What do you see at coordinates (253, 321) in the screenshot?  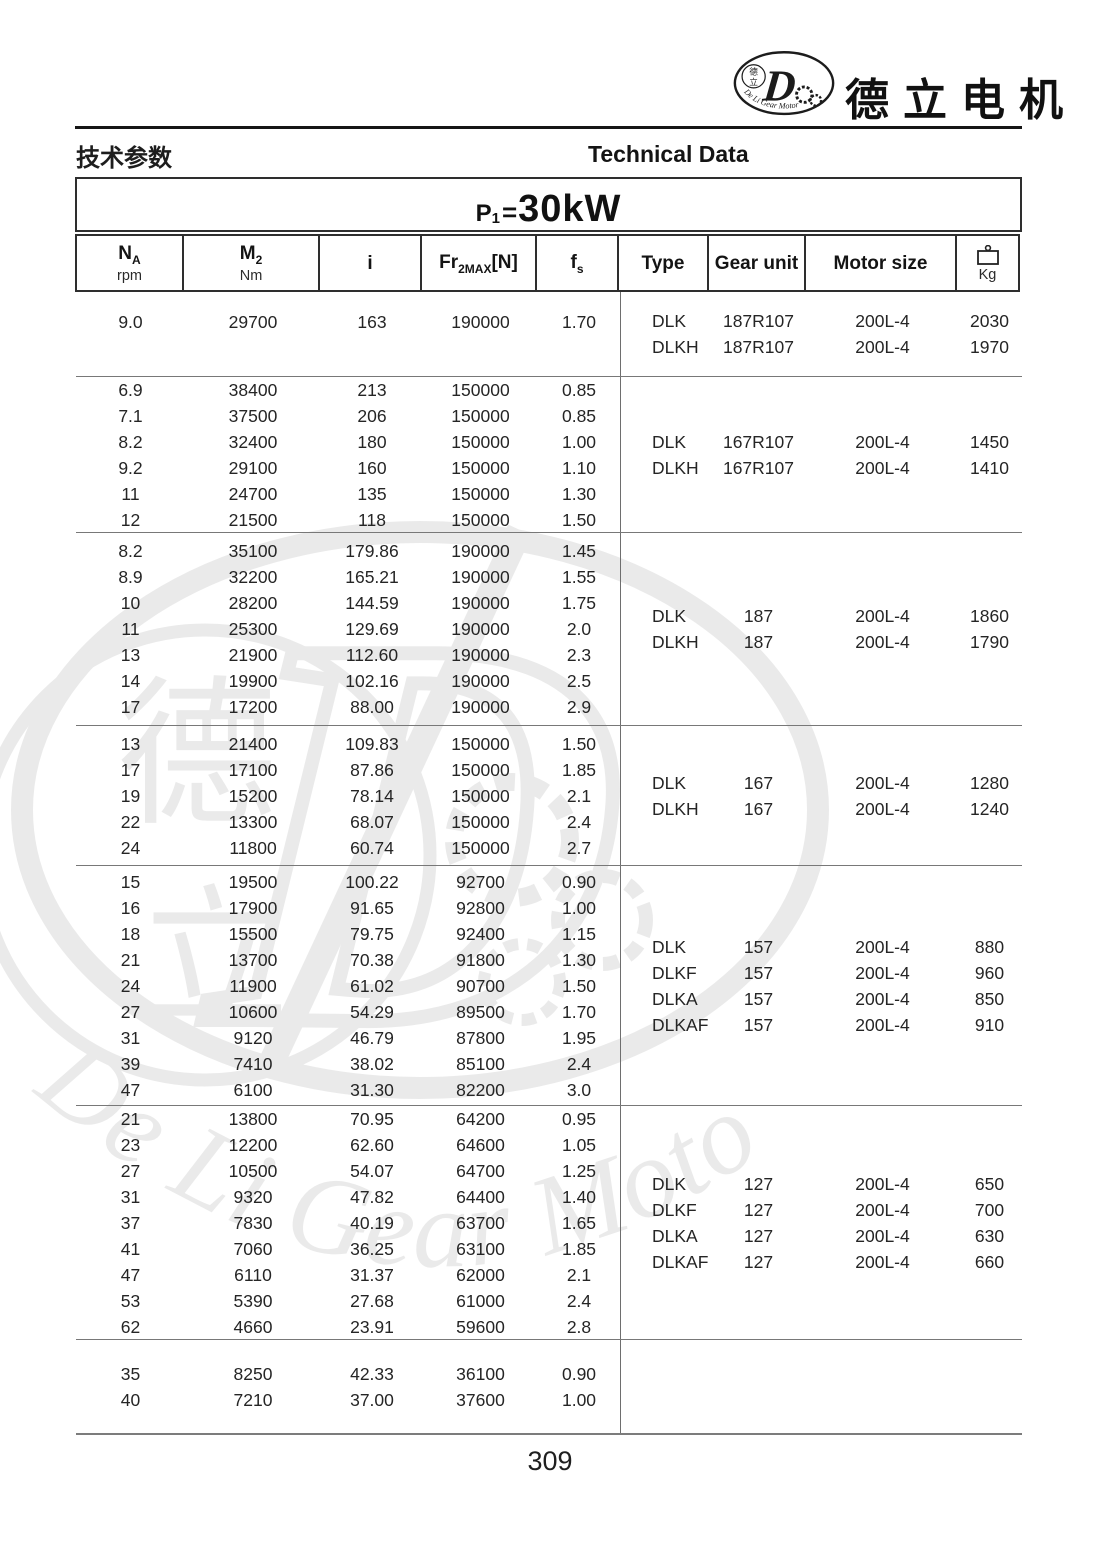 I see `table-cell: 29700` at bounding box center [253, 321].